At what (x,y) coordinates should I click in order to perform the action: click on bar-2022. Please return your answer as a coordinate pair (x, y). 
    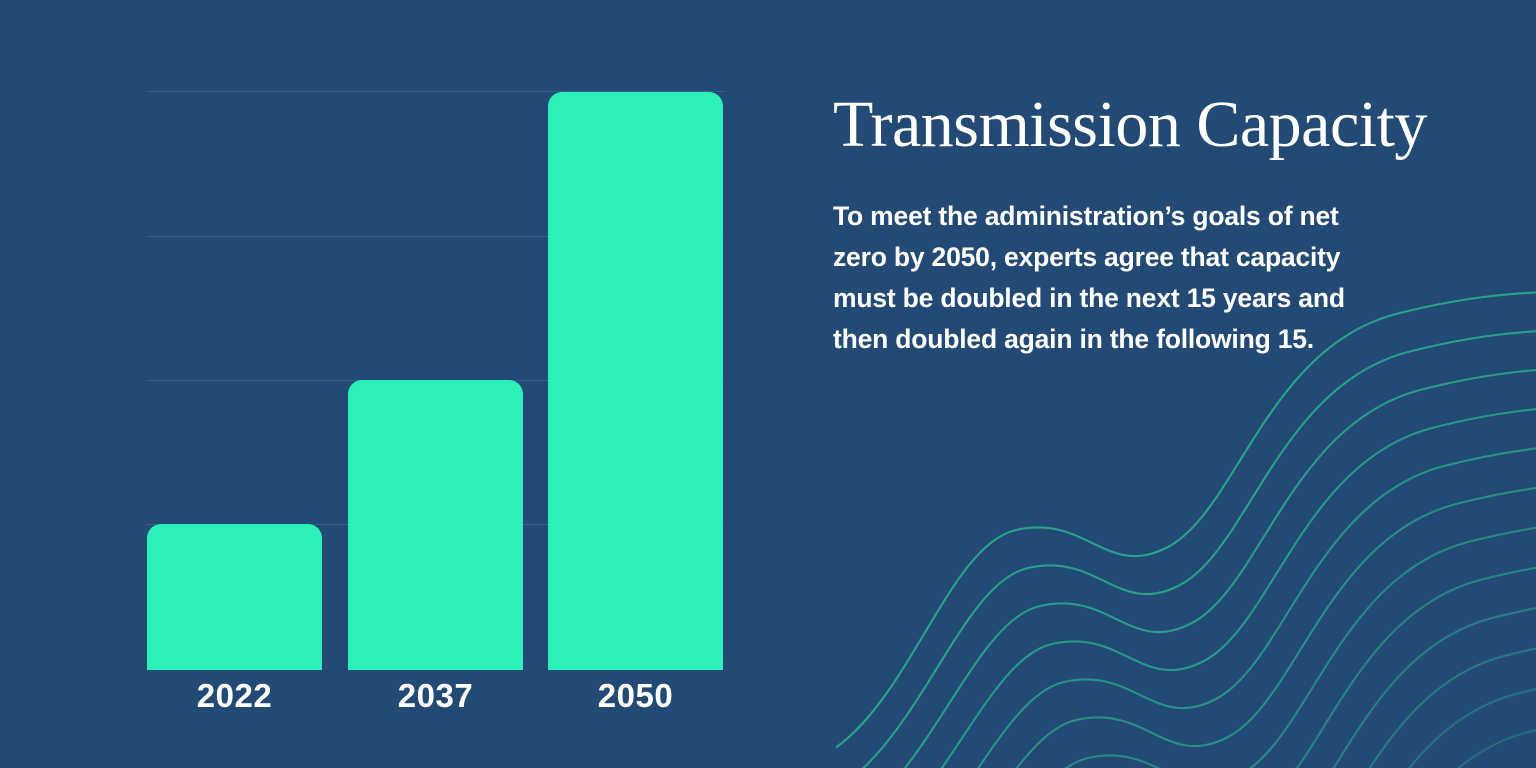
    Looking at the image, I should click on (234, 597).